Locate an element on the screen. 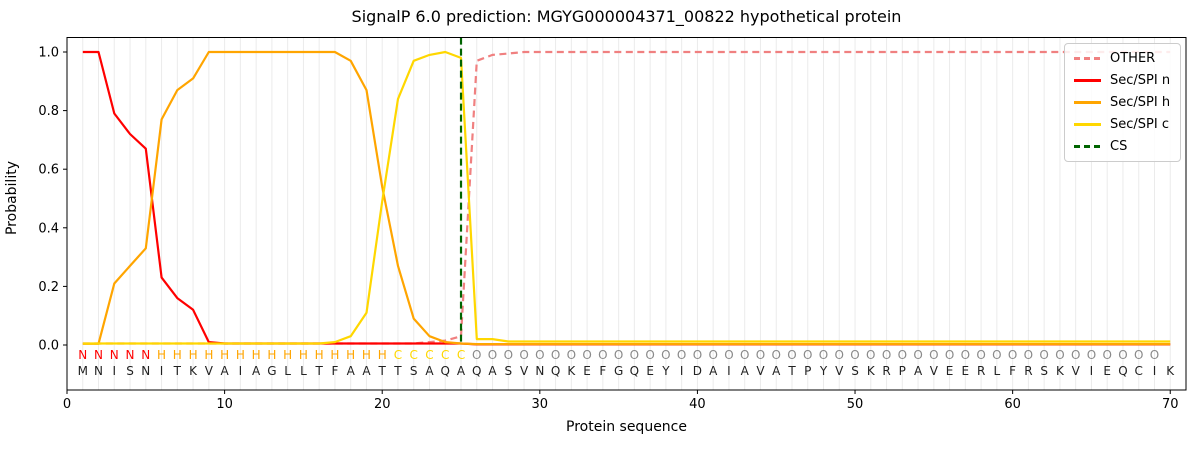  legend: OTHER Sec/SPI n Sec/SPI h Sec/SPI c CS is located at coordinates (1123, 102).